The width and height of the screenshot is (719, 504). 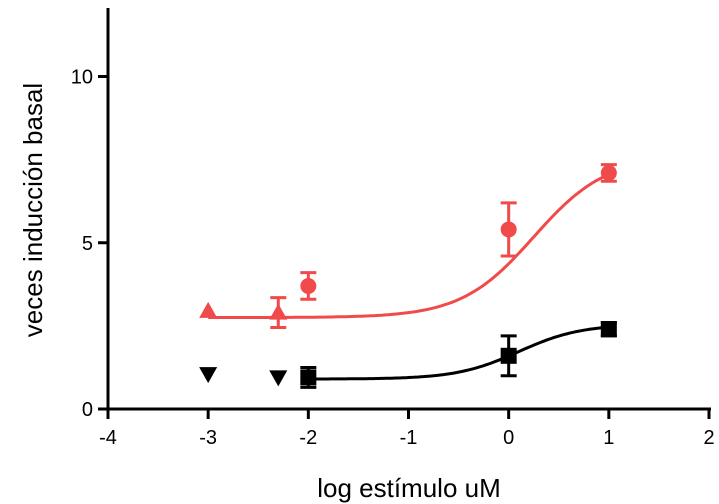 What do you see at coordinates (708, 438) in the screenshot?
I see `x-tick-label: 2` at bounding box center [708, 438].